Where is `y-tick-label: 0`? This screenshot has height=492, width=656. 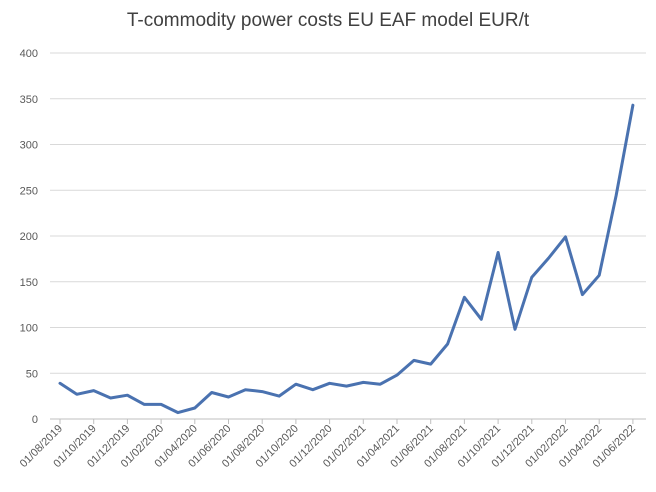
y-tick-label: 0 is located at coordinates (35, 420).